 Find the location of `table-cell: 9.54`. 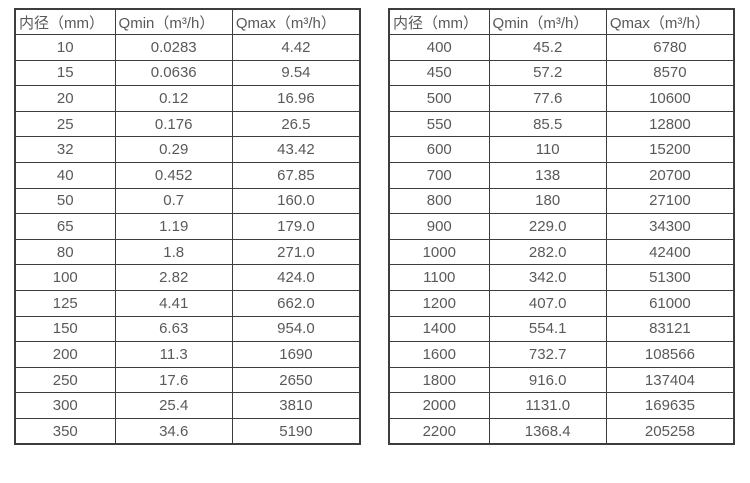

table-cell: 9.54 is located at coordinates (296, 73).